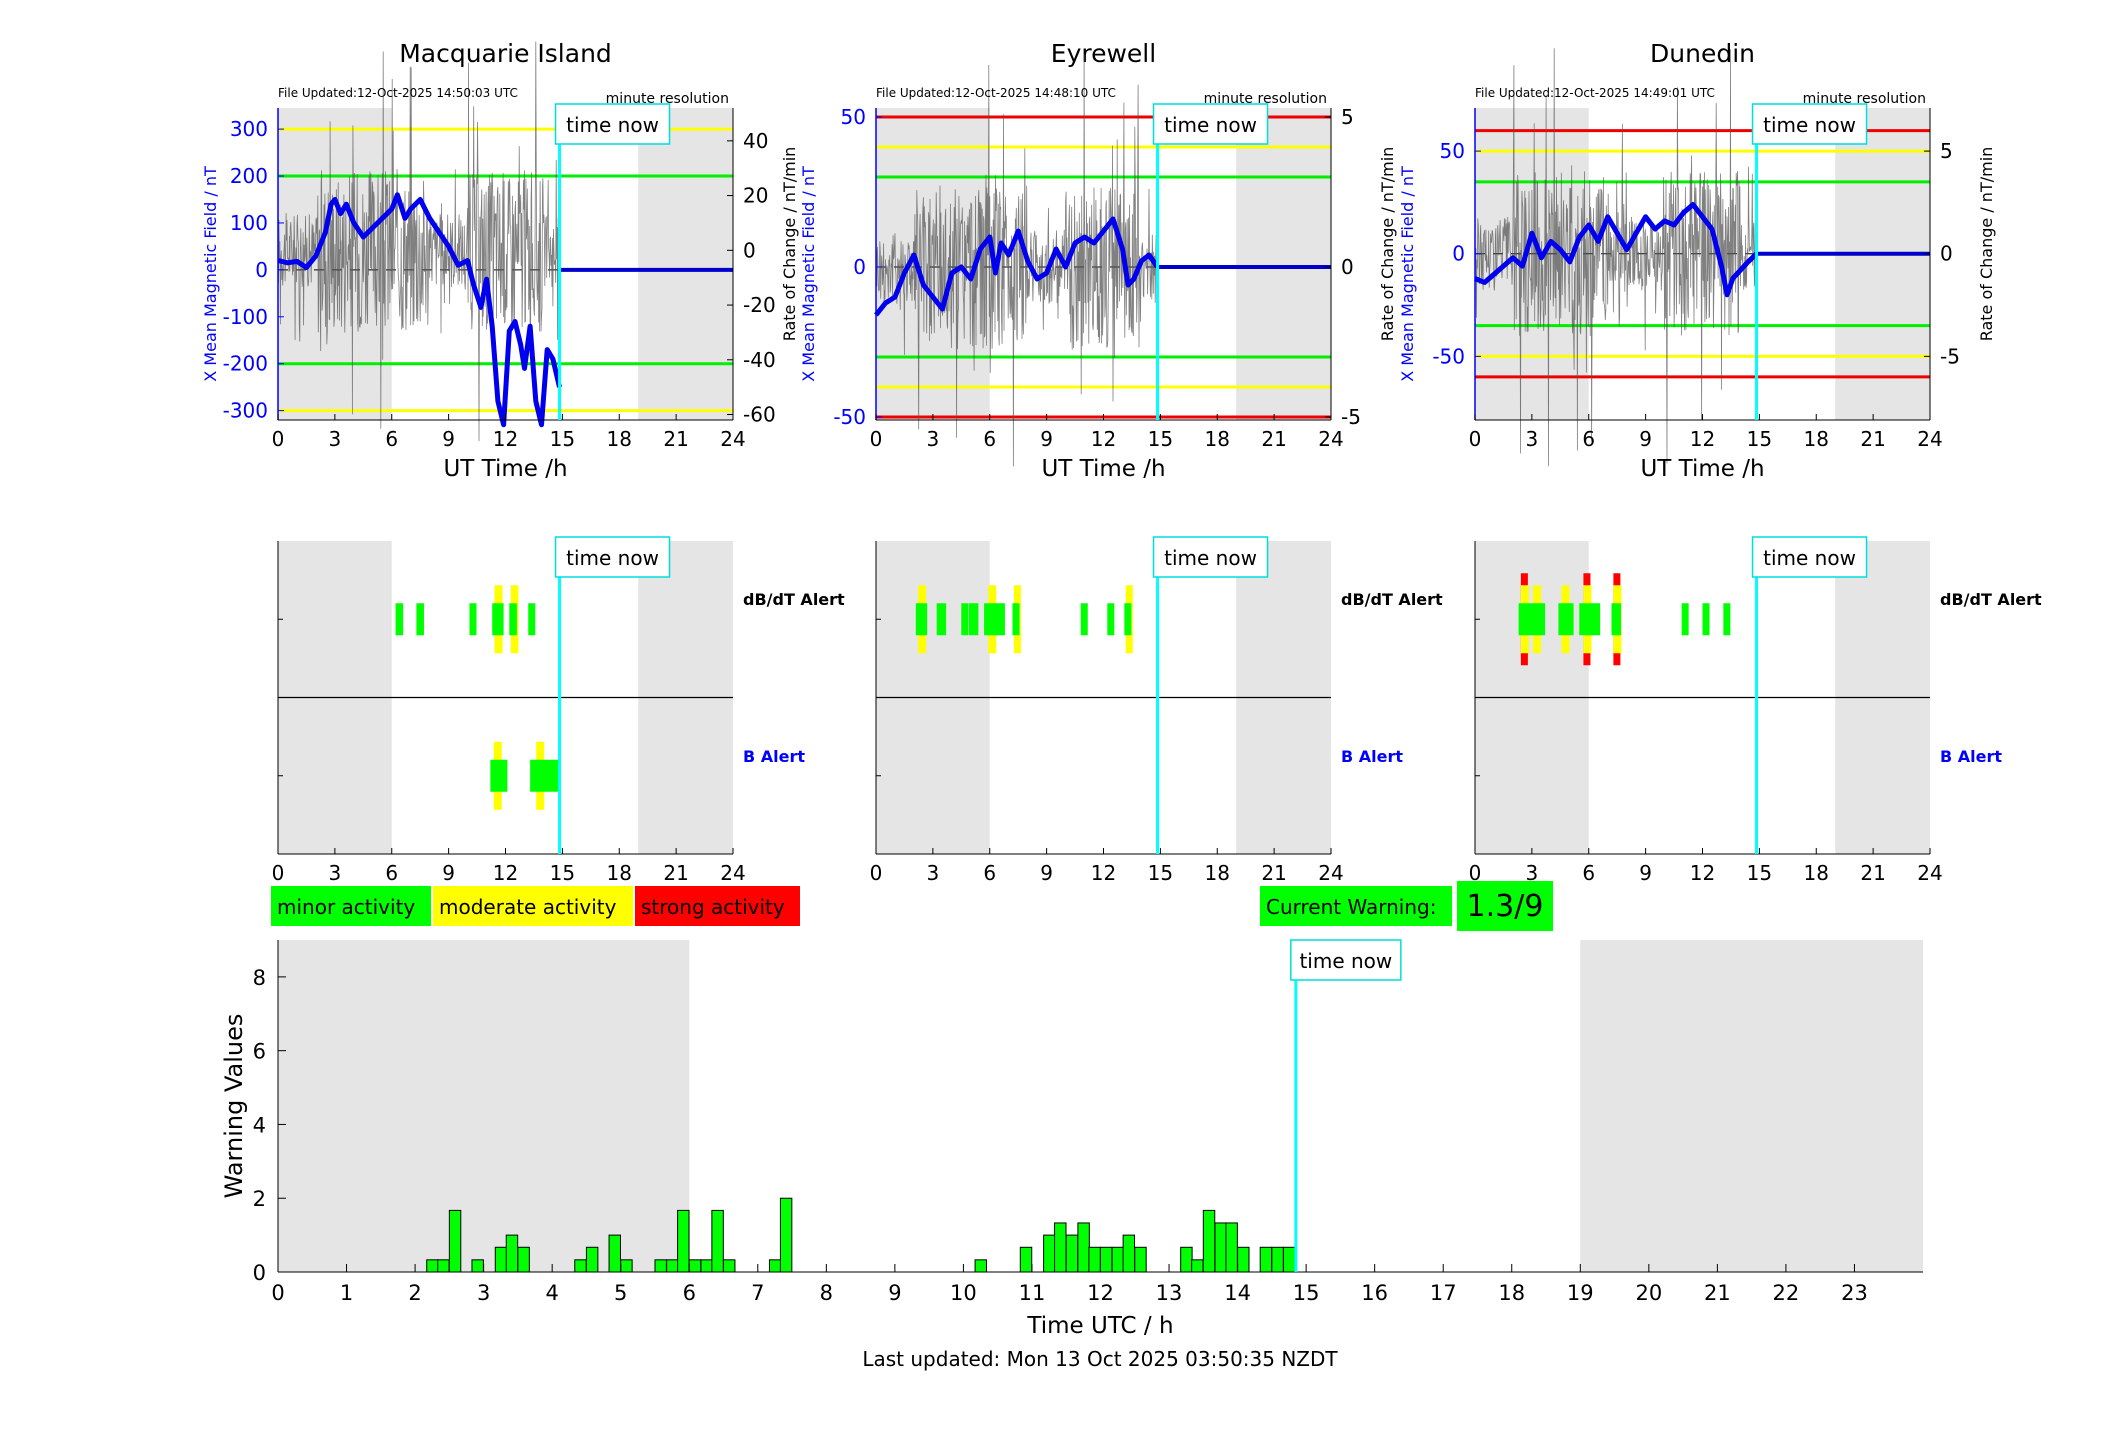  Describe the element at coordinates (1210, 558) in the screenshot. I see `eyrewell-alert-time-now-label: time now` at that location.